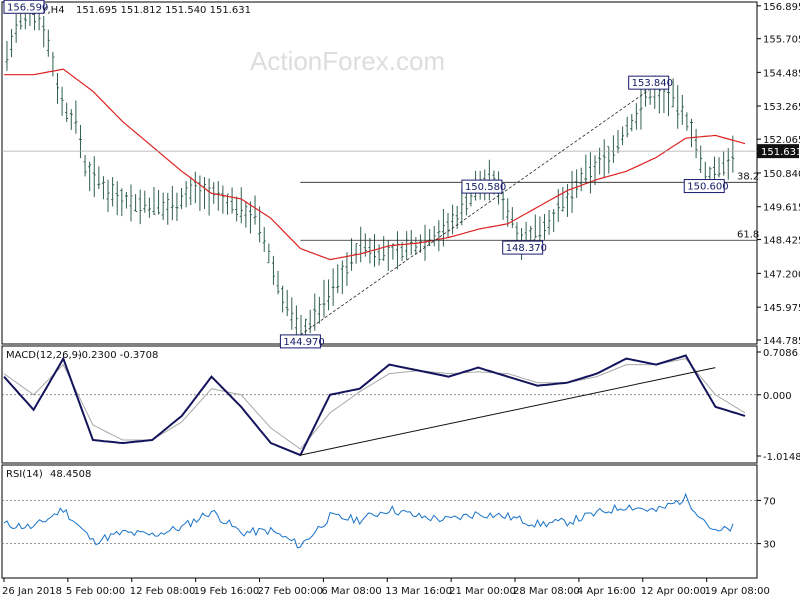 Image resolution: width=800 pixels, height=600 pixels. What do you see at coordinates (526, 248) in the screenshot?
I see `price-annotation-label: 148.370` at bounding box center [526, 248].